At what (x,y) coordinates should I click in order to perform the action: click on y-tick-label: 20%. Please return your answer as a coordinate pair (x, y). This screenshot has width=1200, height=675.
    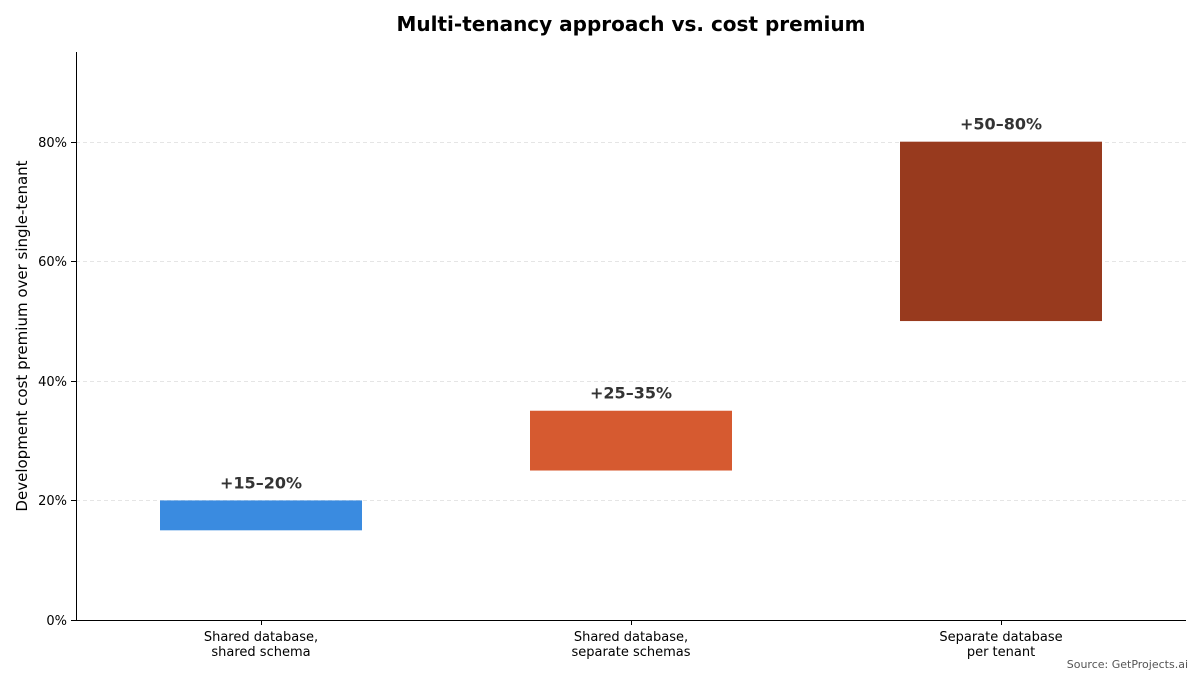
    Looking at the image, I should click on (52, 501).